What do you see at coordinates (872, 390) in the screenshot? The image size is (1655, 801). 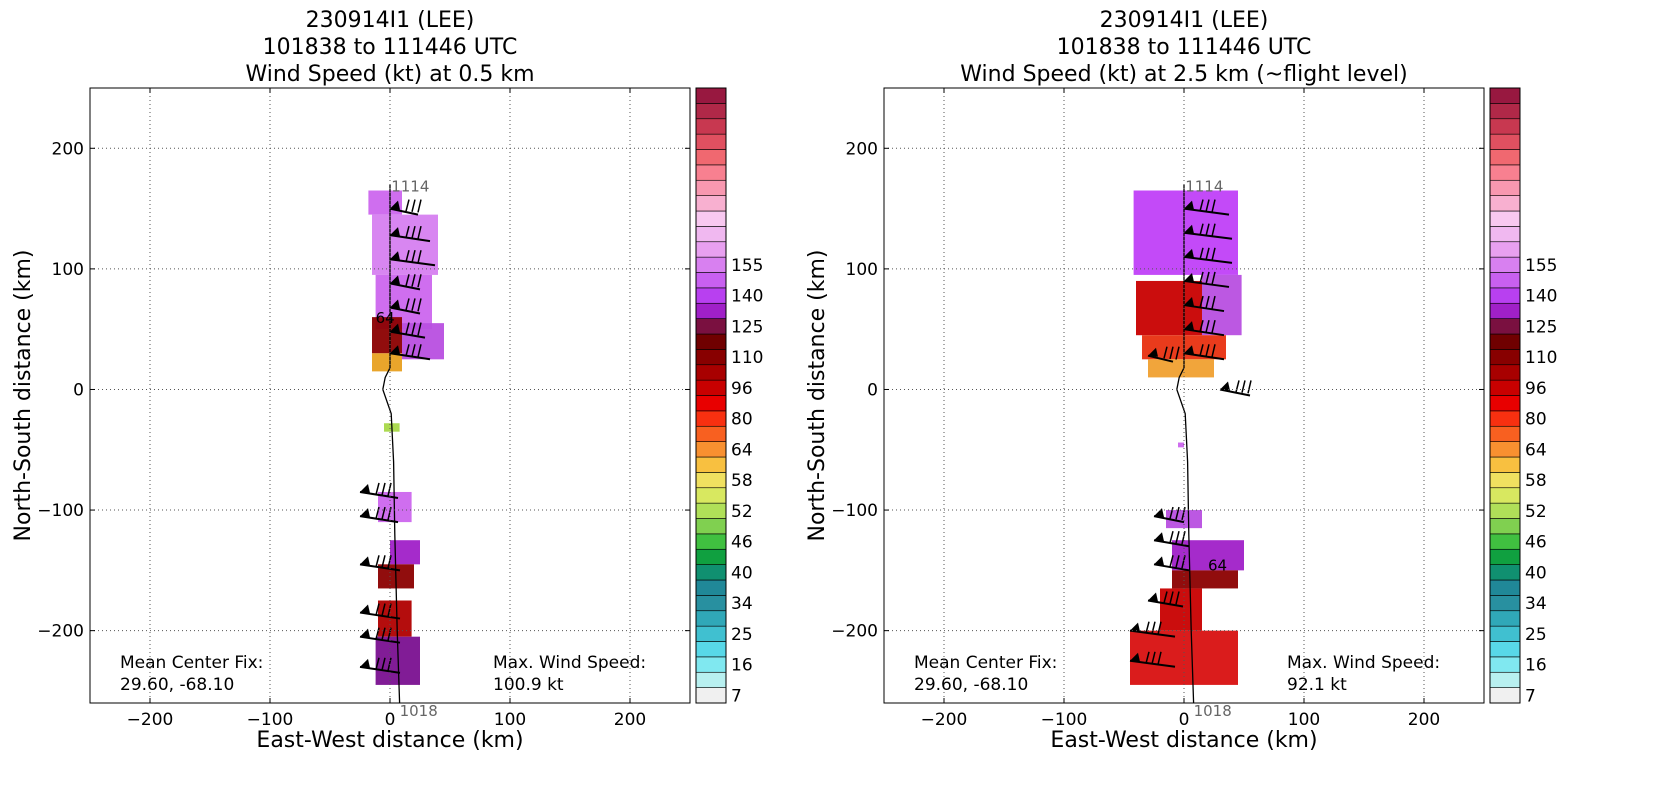 I see `y-tick-label: 0` at bounding box center [872, 390].